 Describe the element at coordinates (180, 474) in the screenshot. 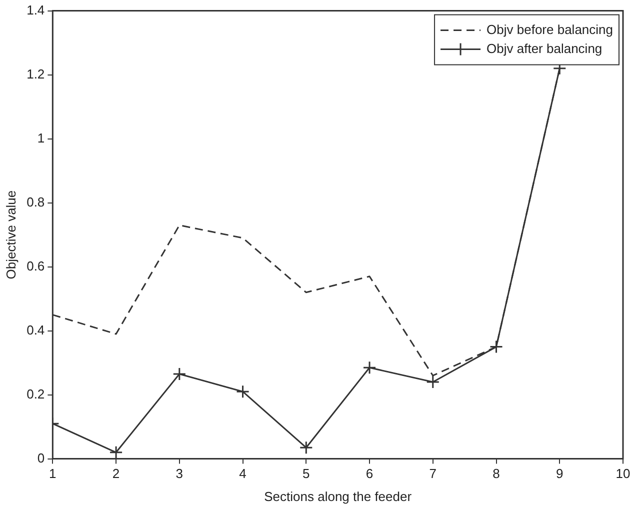

I see `x-tick-label: 3` at that location.